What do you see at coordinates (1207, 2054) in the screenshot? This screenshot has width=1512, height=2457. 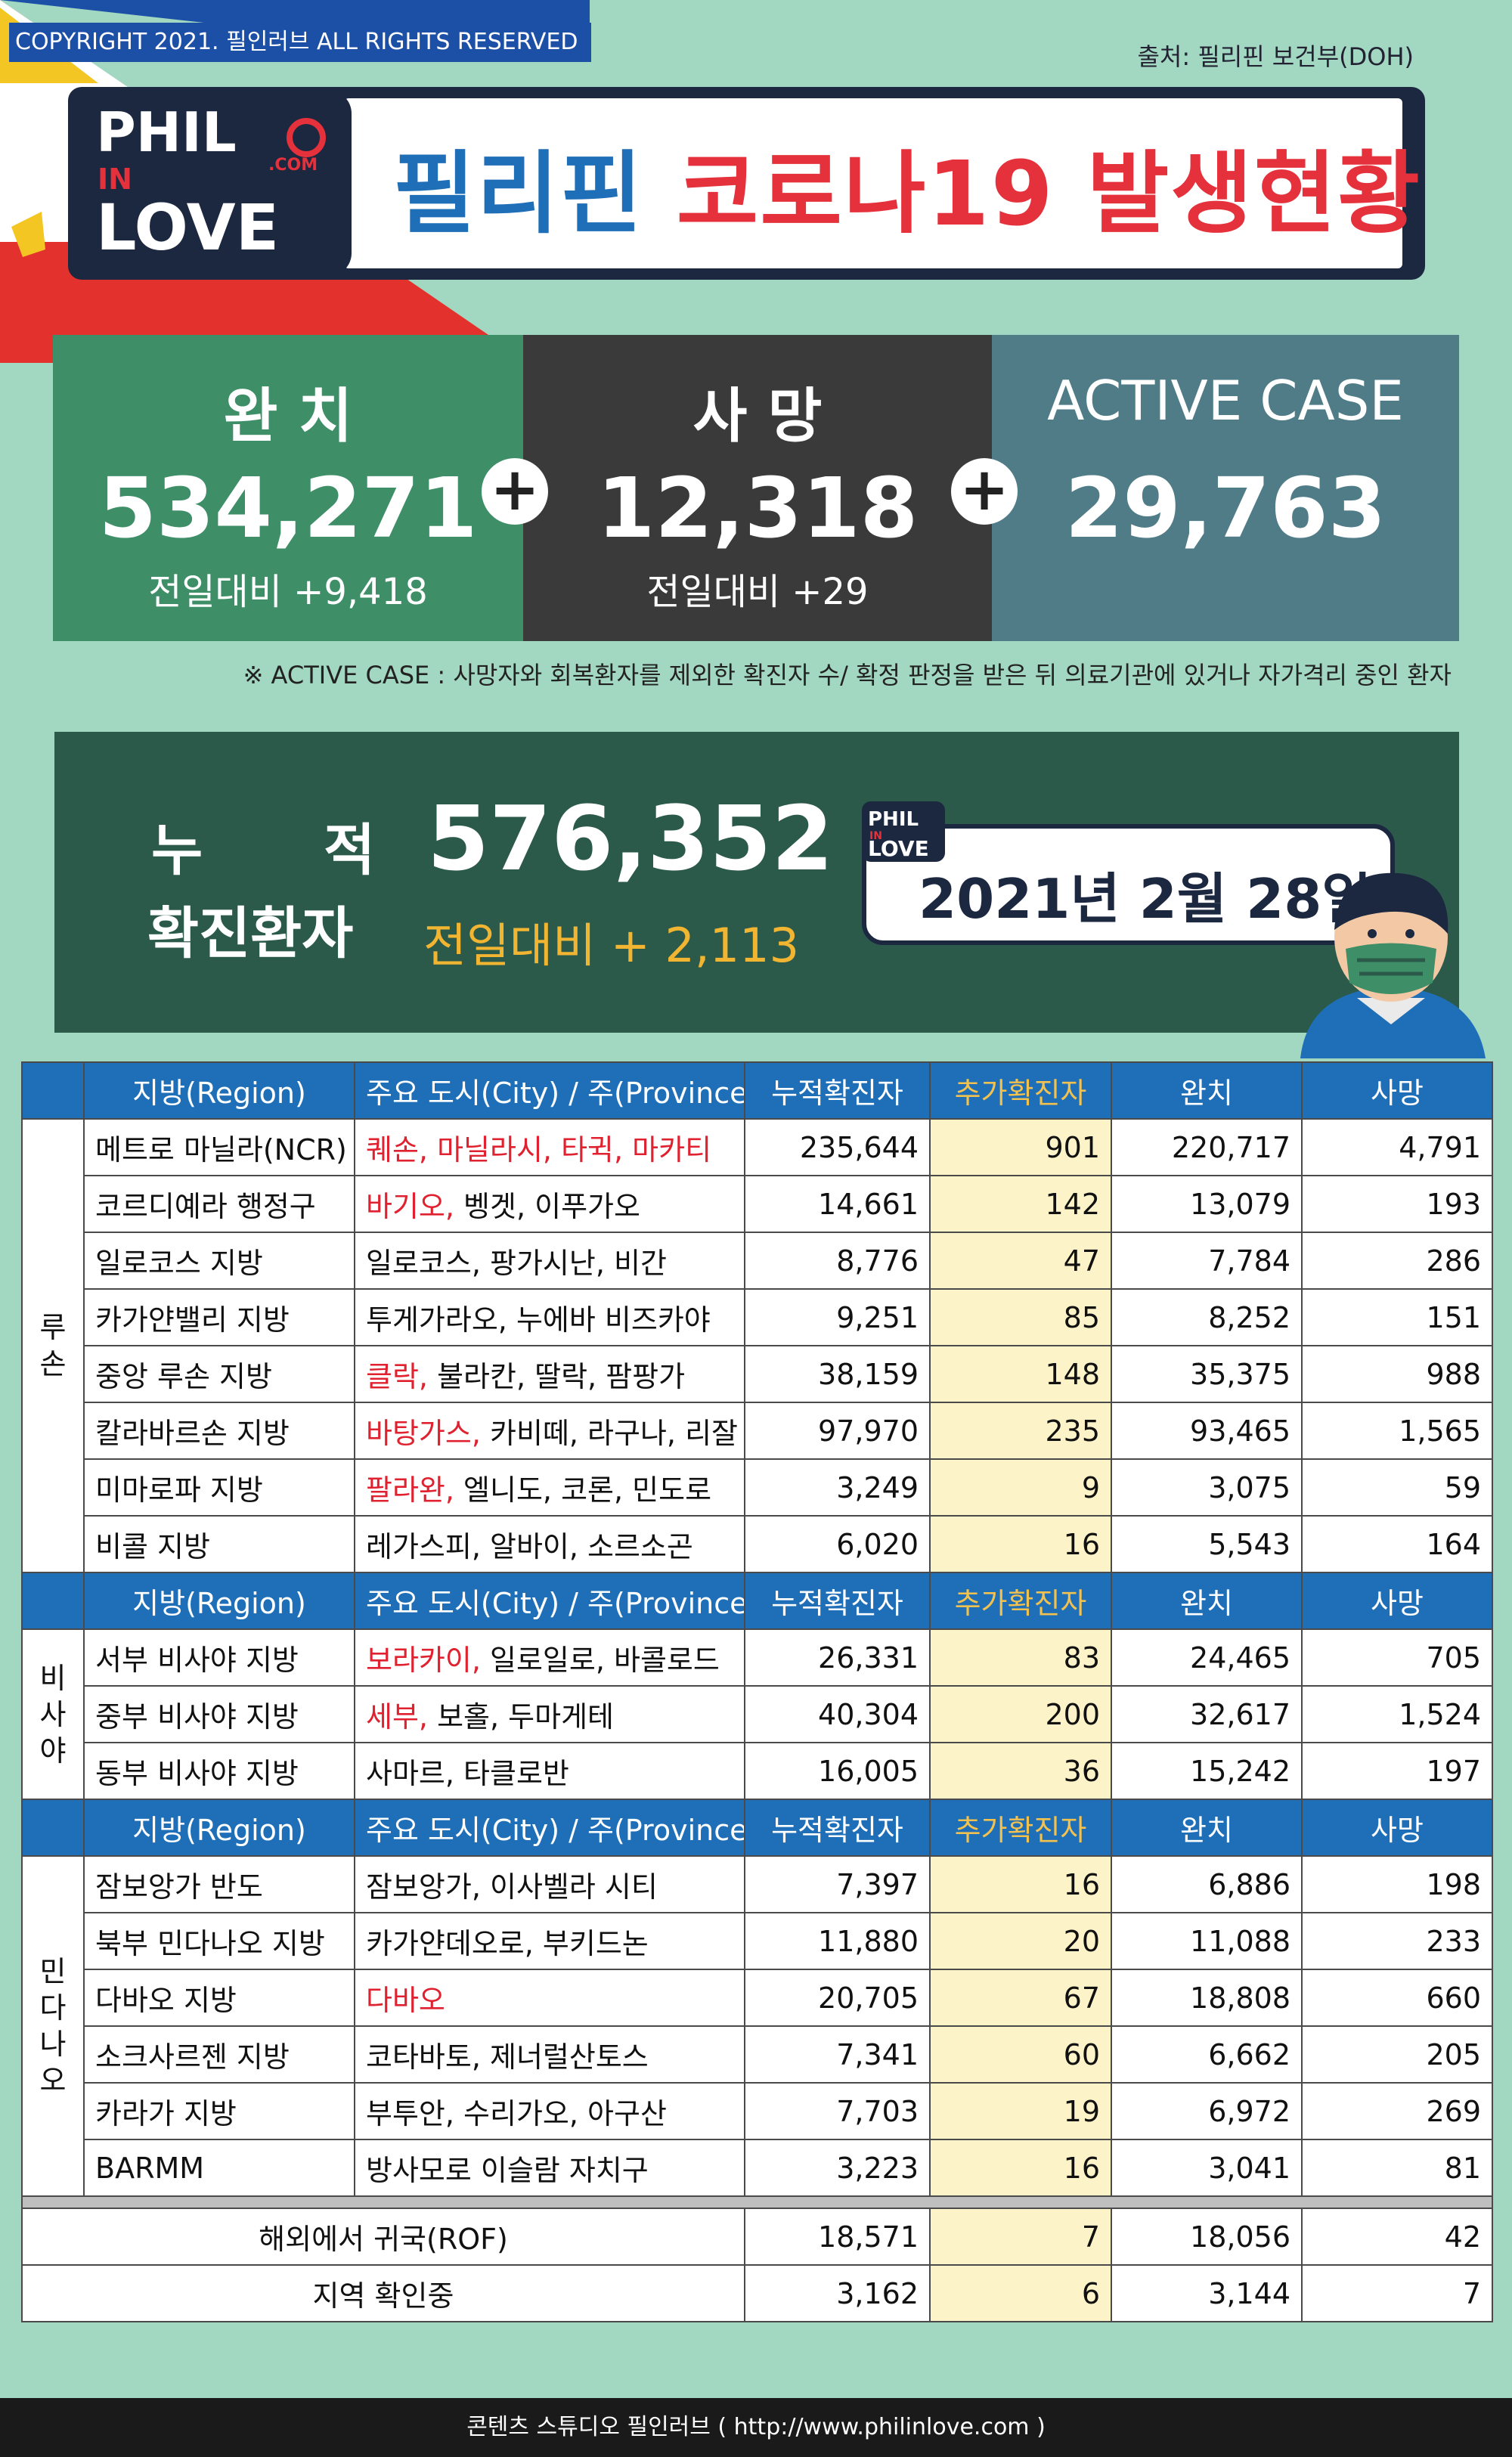 I see `recovered-cell: 6,662` at bounding box center [1207, 2054].